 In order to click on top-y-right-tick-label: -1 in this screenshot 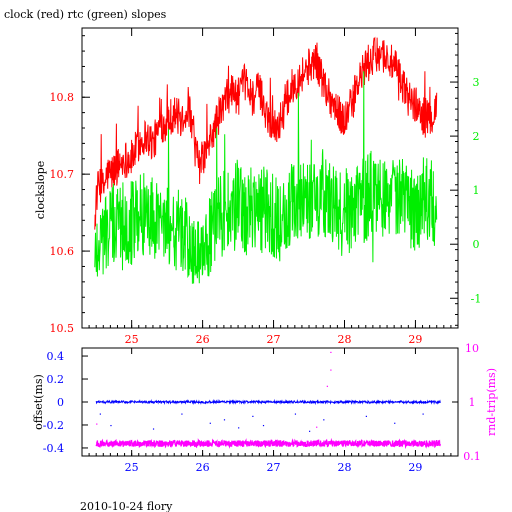, I will do `click(476, 298)`.